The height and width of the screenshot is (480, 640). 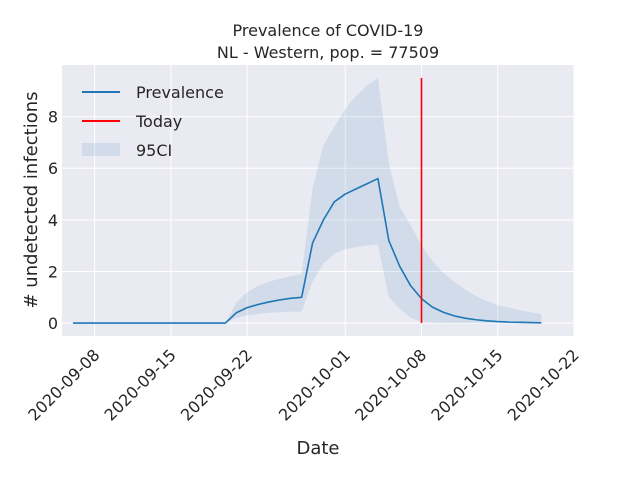 I want to click on x-tick-label: 2020-09-15, so click(x=140, y=384).